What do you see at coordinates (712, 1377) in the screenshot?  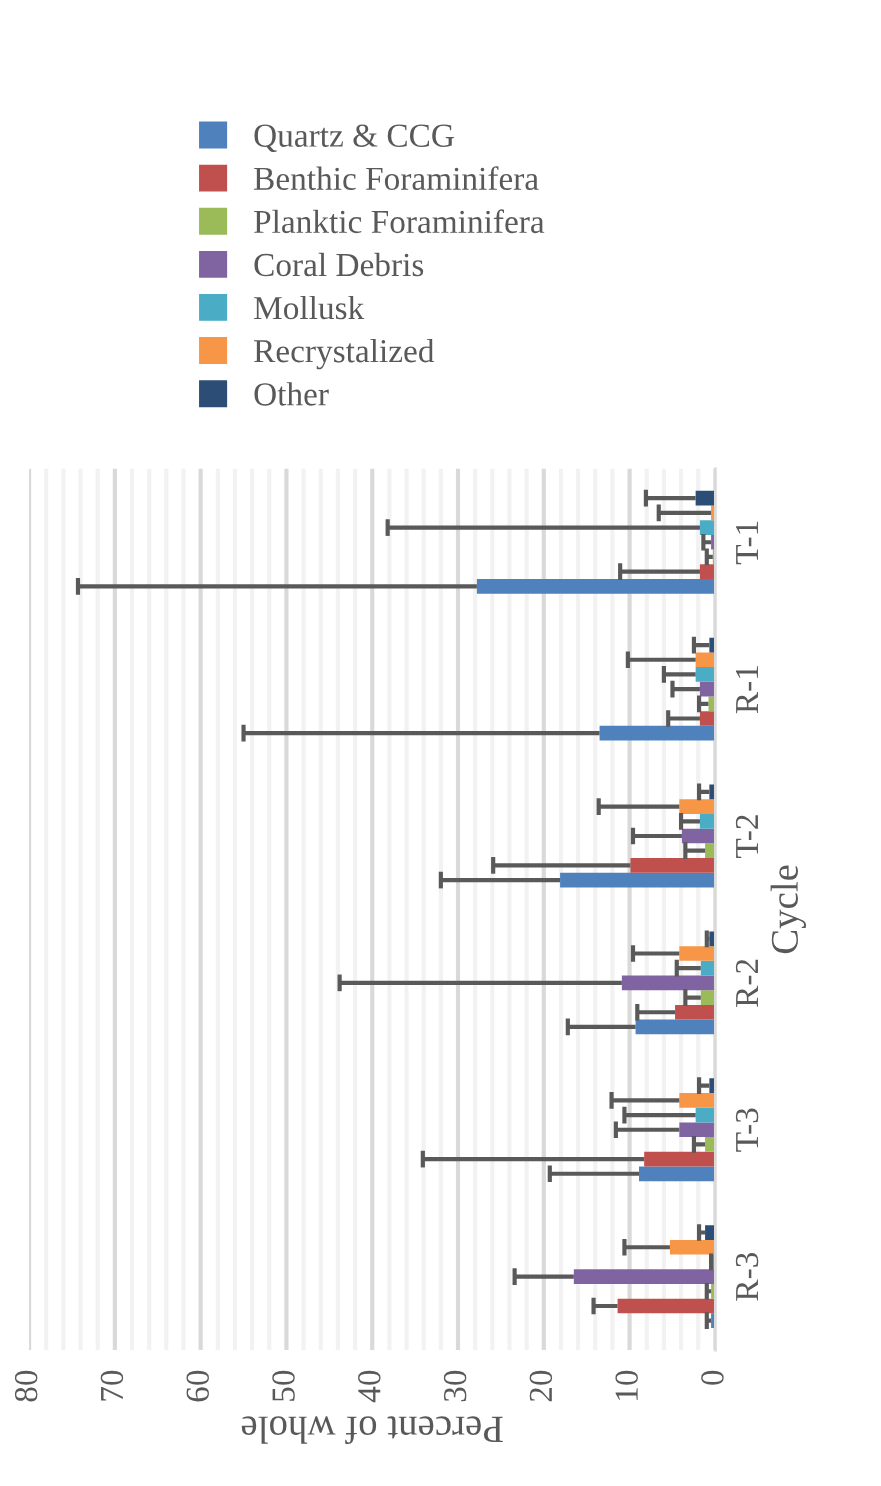 I see `x-tick-label: 0` at bounding box center [712, 1377].